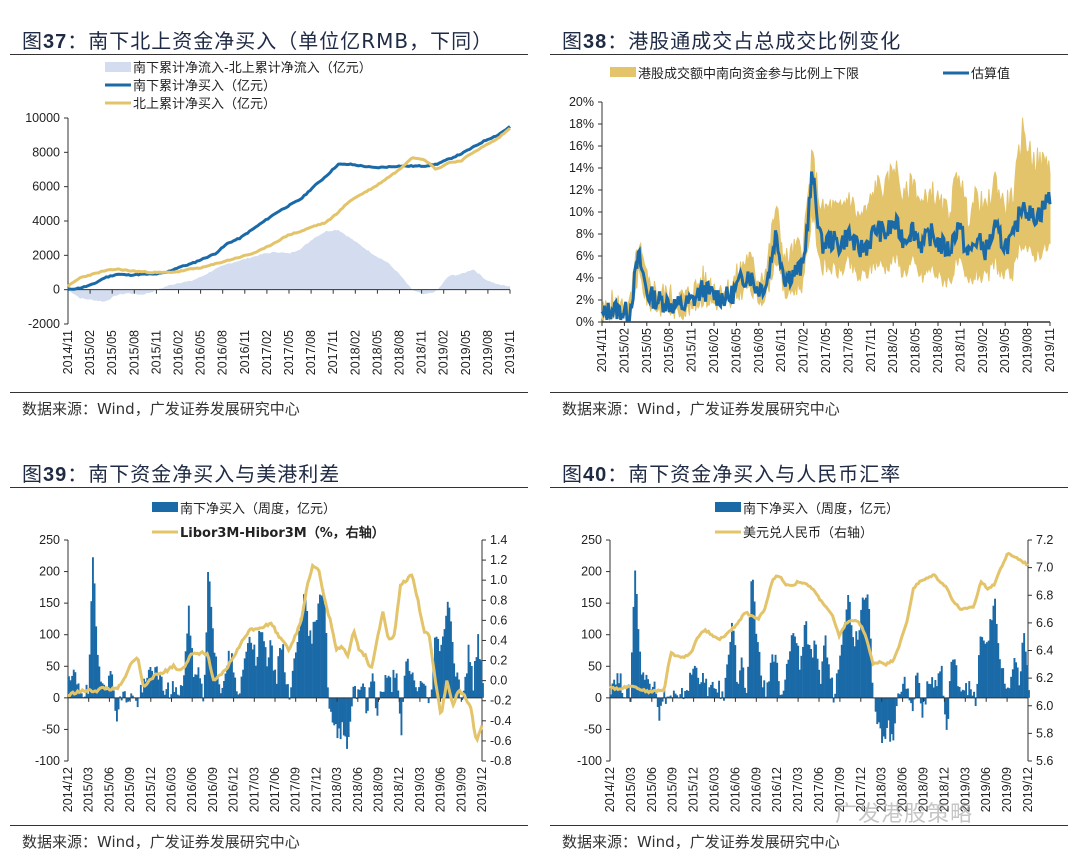 This screenshot has width=1080, height=866. I want to click on y-tick-label: 2%, so click(585, 300).